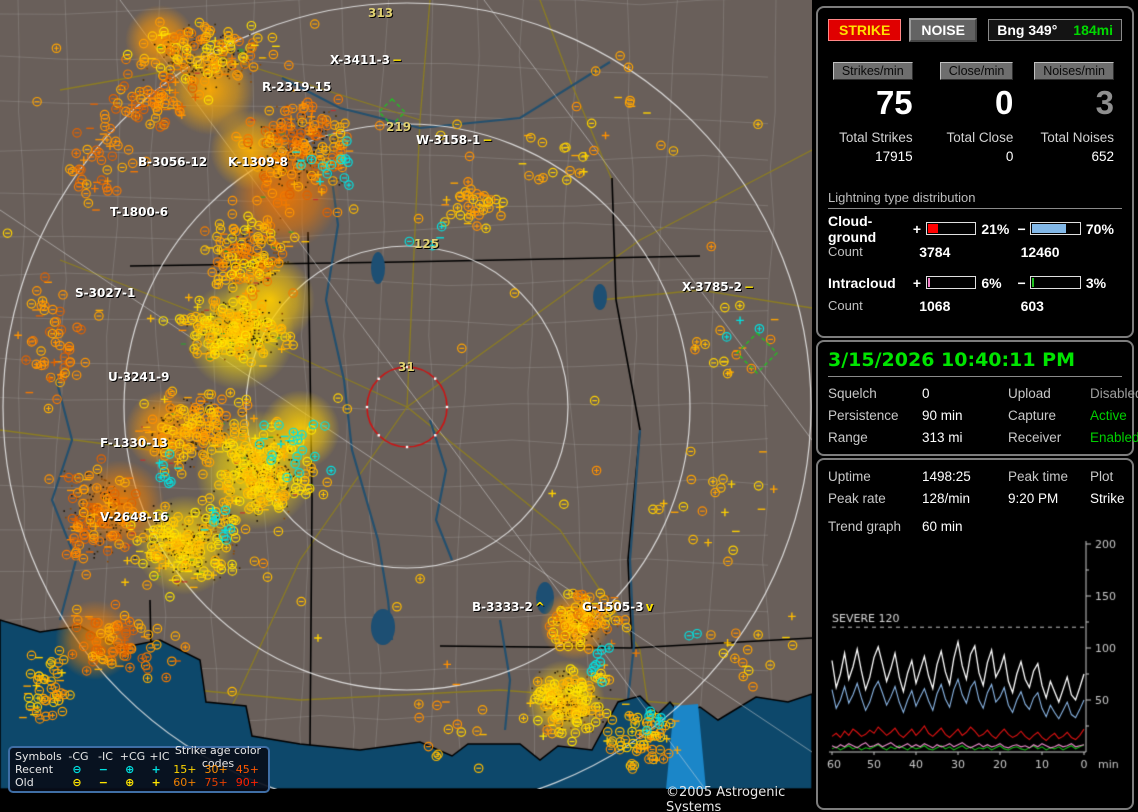  What do you see at coordinates (1075, 113) in the screenshot?
I see `noises-per-min-counter: Noises/min 3 Total Noises 652` at bounding box center [1075, 113].